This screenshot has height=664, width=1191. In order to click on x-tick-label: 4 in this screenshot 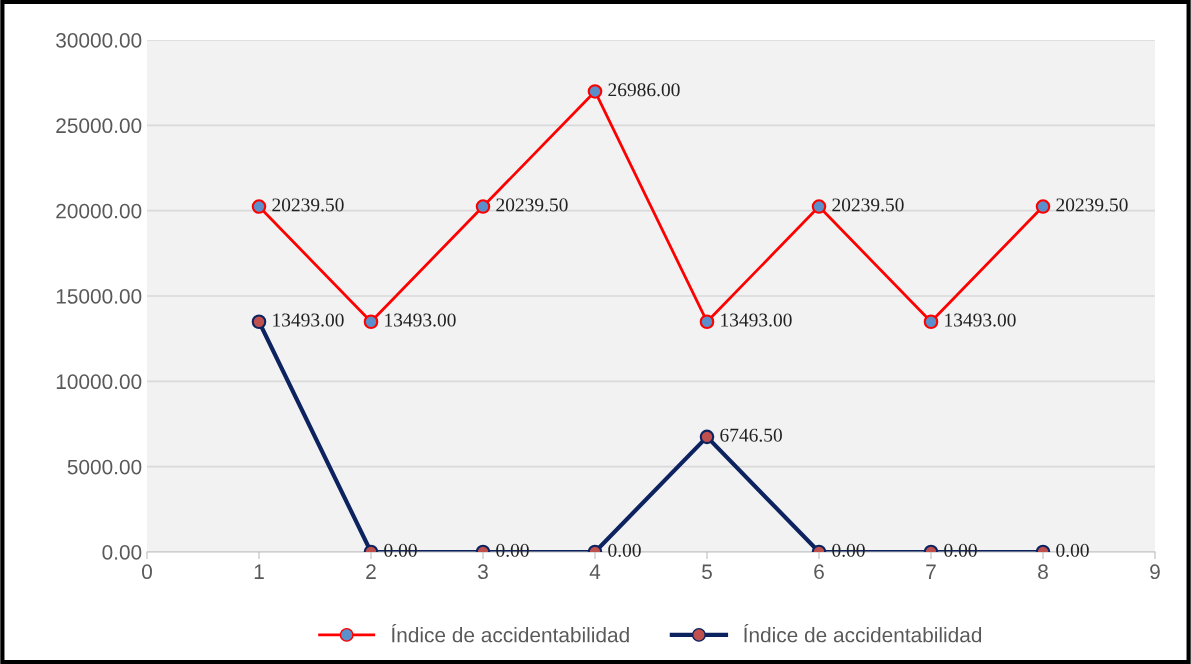, I will do `click(595, 571)`.